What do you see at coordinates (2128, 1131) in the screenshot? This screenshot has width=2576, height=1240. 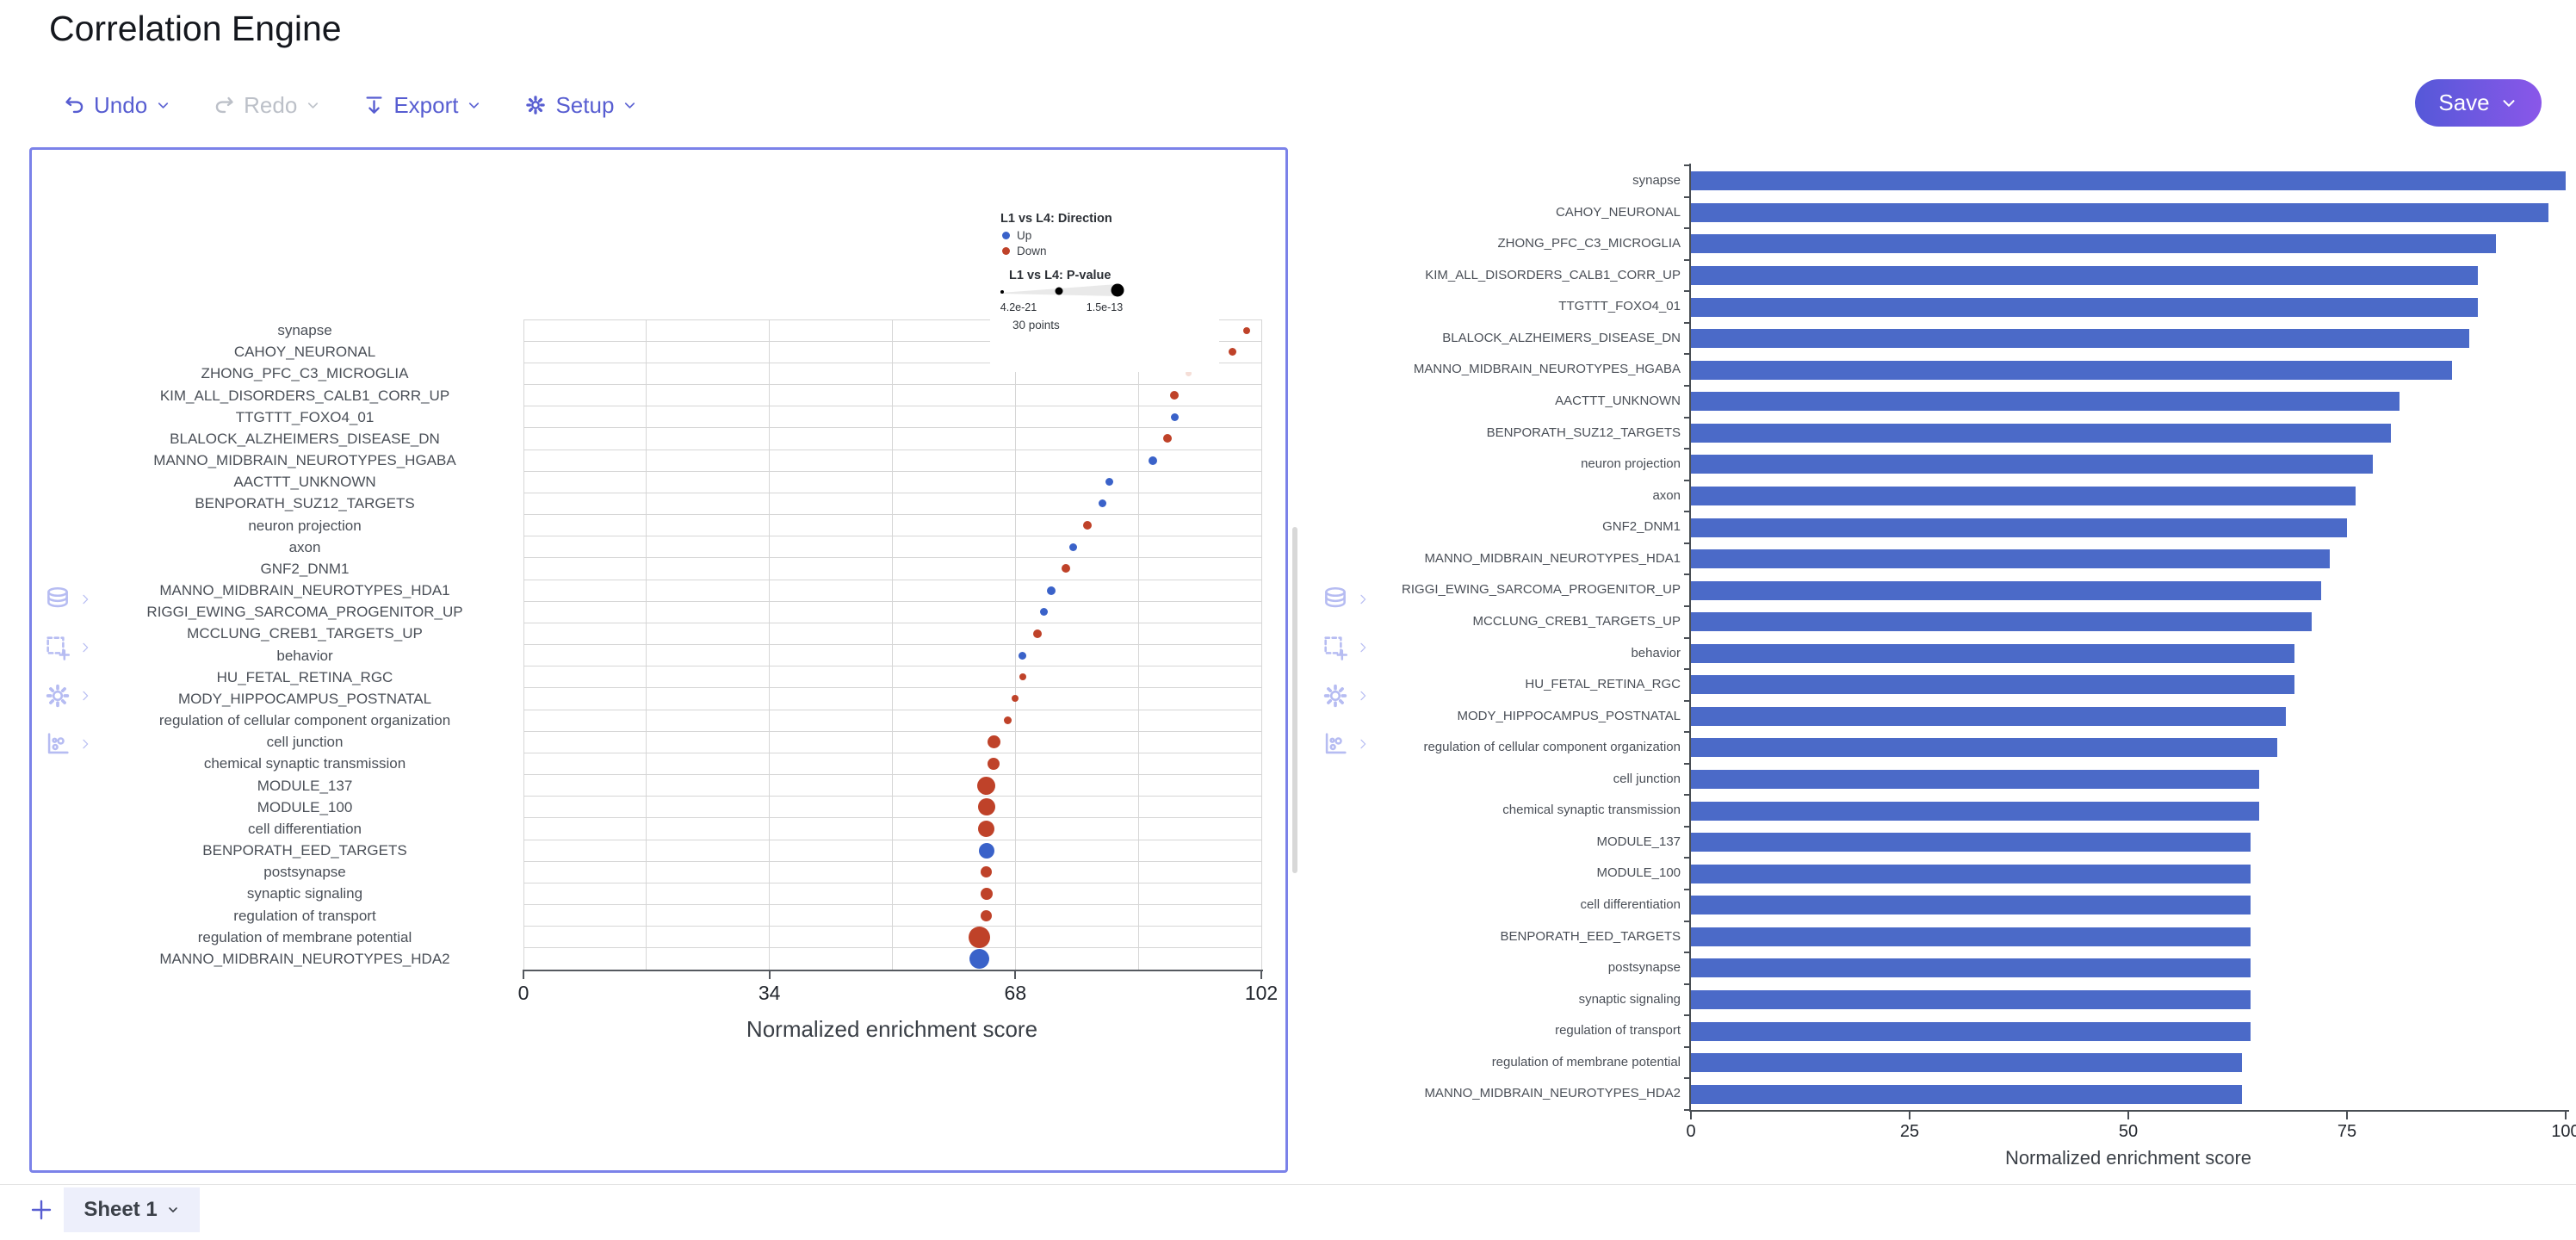 I see `x-tick-label: 50` at bounding box center [2128, 1131].